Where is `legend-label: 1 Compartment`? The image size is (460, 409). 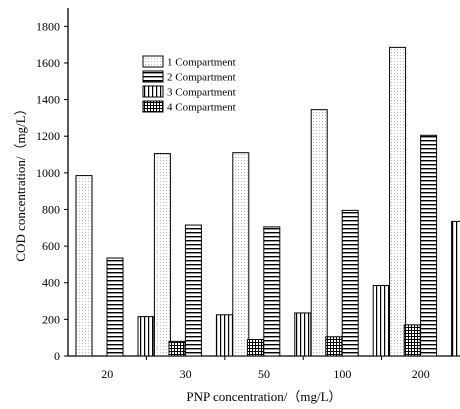
legend-label: 1 Compartment is located at coordinates (201, 63).